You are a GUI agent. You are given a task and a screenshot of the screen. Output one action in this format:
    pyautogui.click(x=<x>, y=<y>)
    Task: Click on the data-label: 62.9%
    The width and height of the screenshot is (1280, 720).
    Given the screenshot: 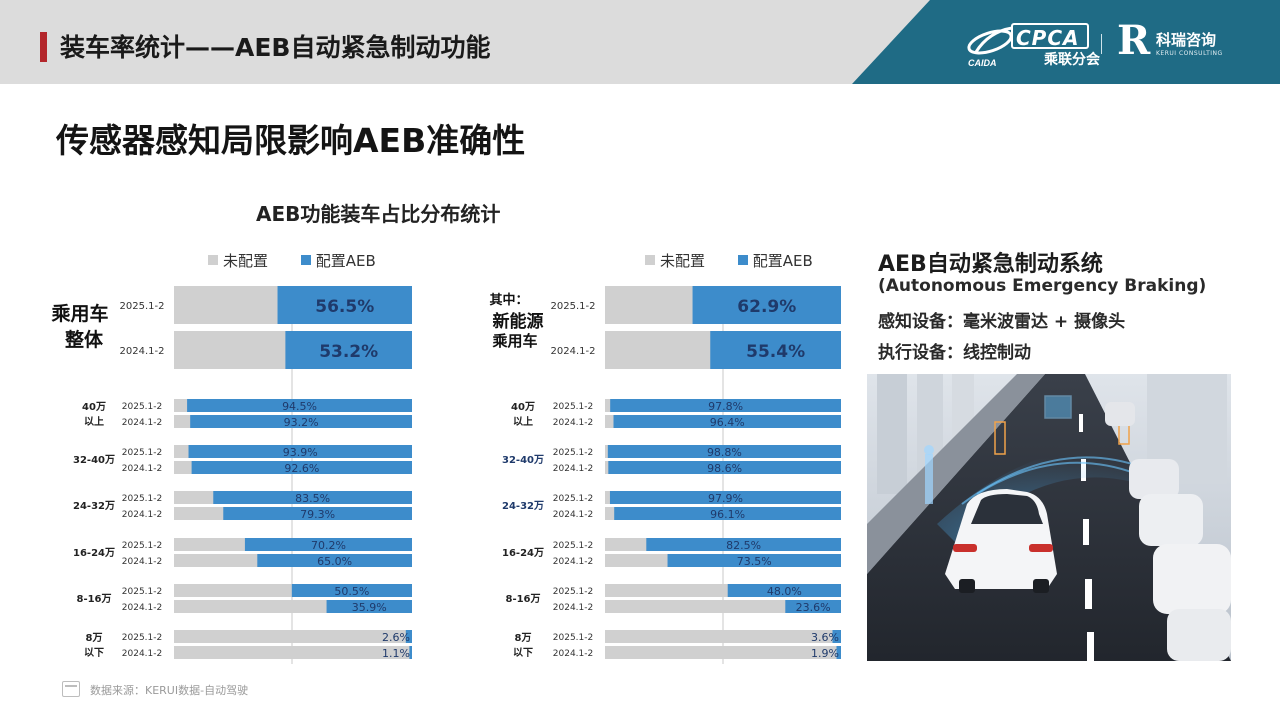 What is the action you would take?
    pyautogui.click(x=766, y=307)
    